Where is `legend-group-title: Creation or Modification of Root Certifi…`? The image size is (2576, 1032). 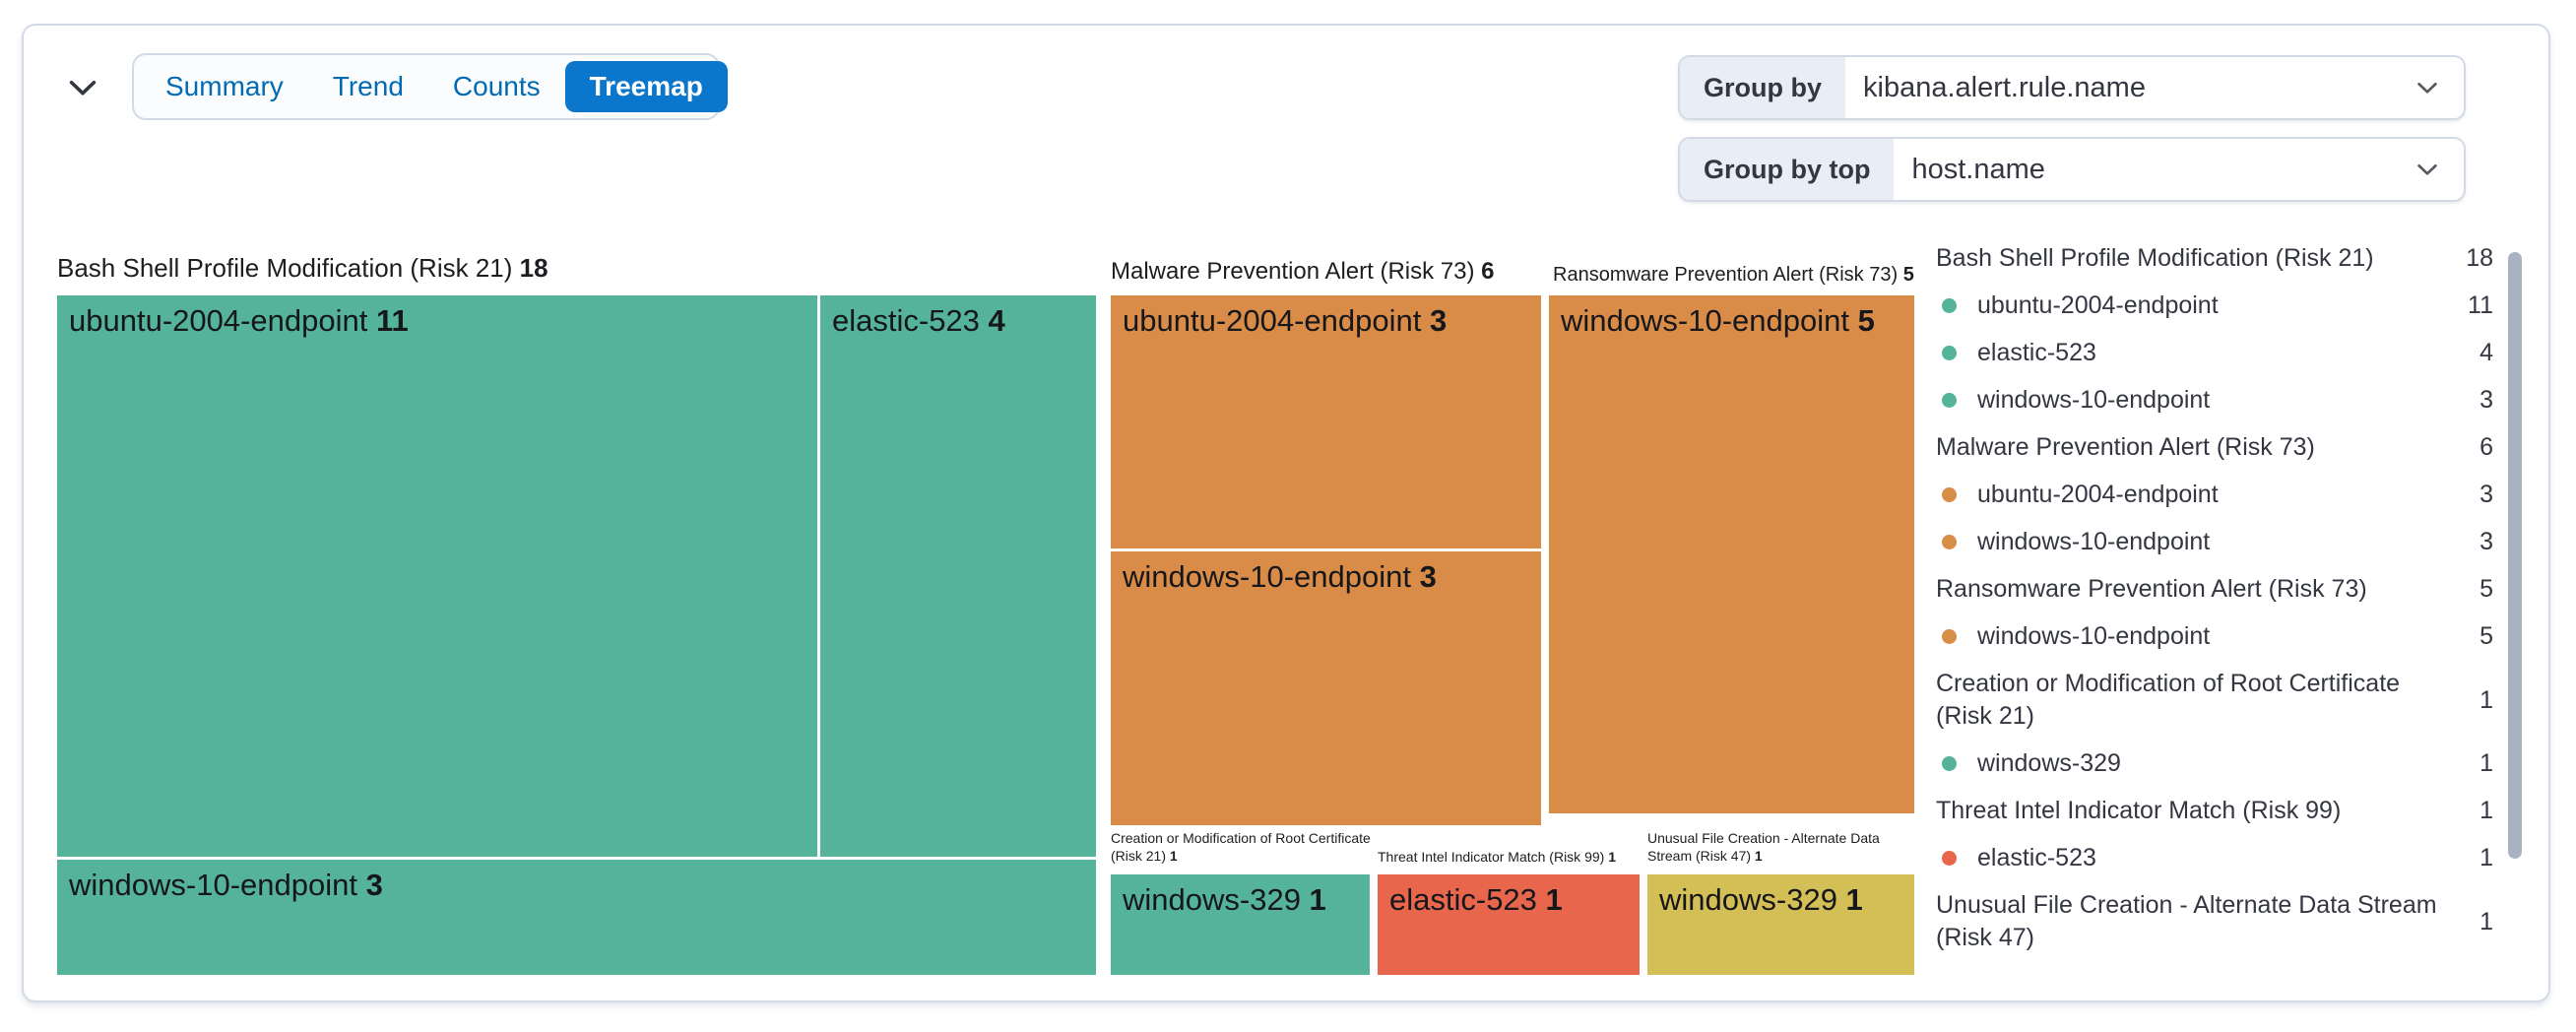
legend-group-title: Creation or Modification of Root Certifi… is located at coordinates (2214, 700).